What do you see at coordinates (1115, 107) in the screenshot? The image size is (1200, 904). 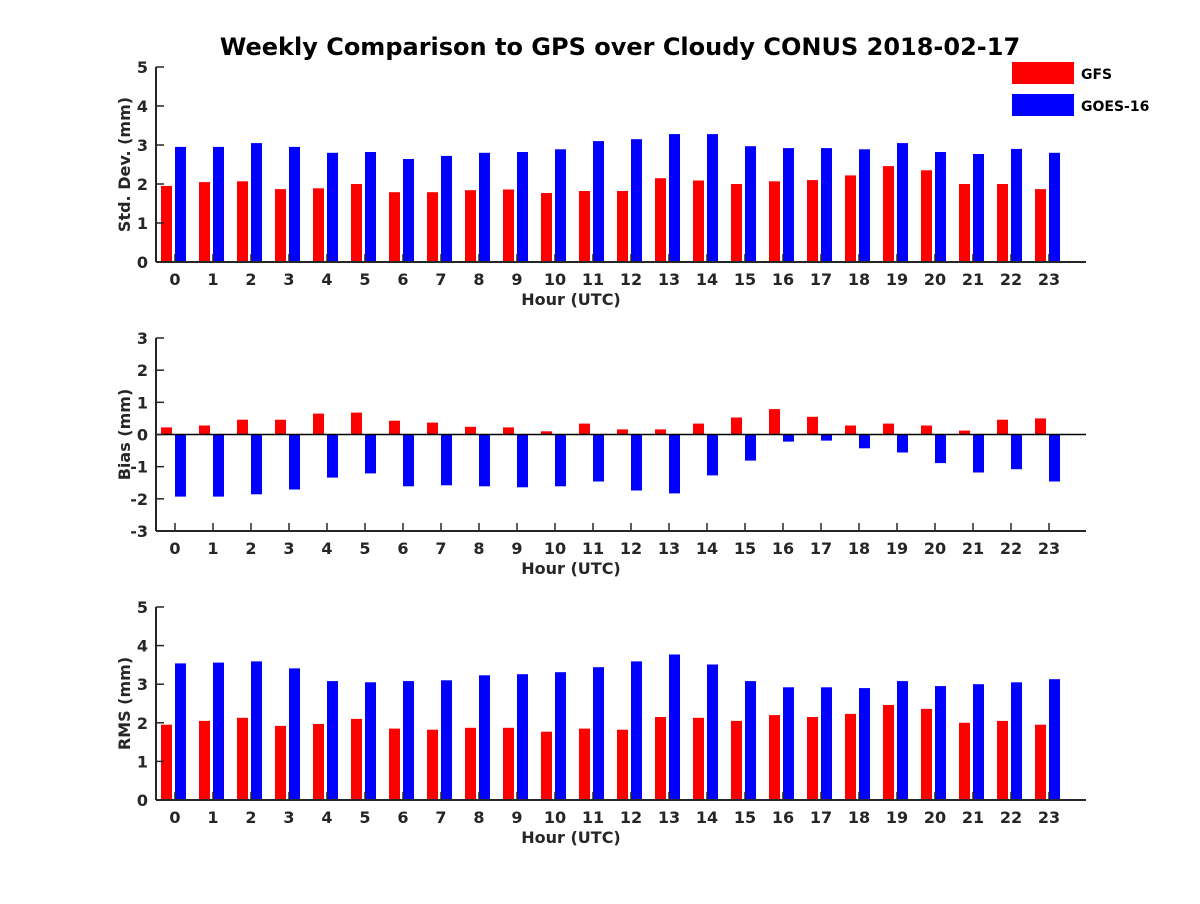 I see `legend-label-goes16: GOES-16` at bounding box center [1115, 107].